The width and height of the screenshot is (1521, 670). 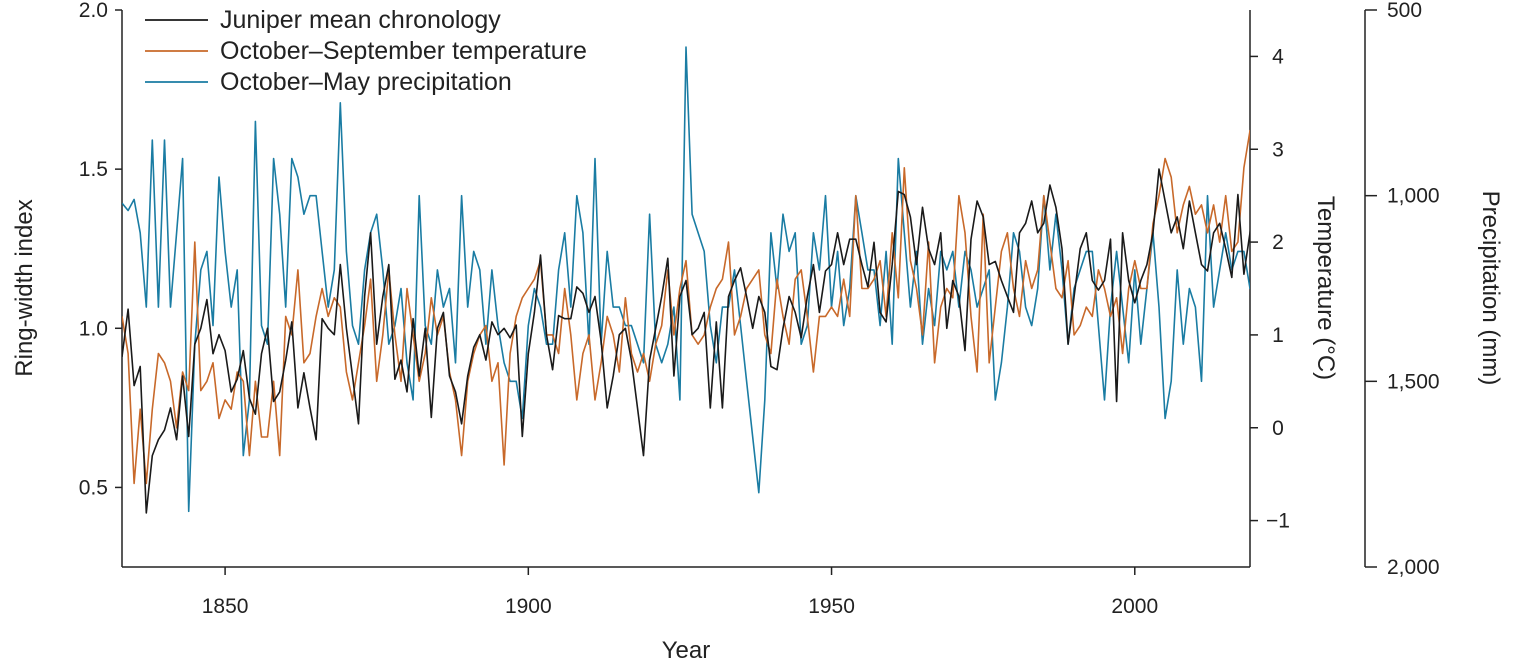 I want to click on x-tick-label: 1900, so click(x=528, y=606).